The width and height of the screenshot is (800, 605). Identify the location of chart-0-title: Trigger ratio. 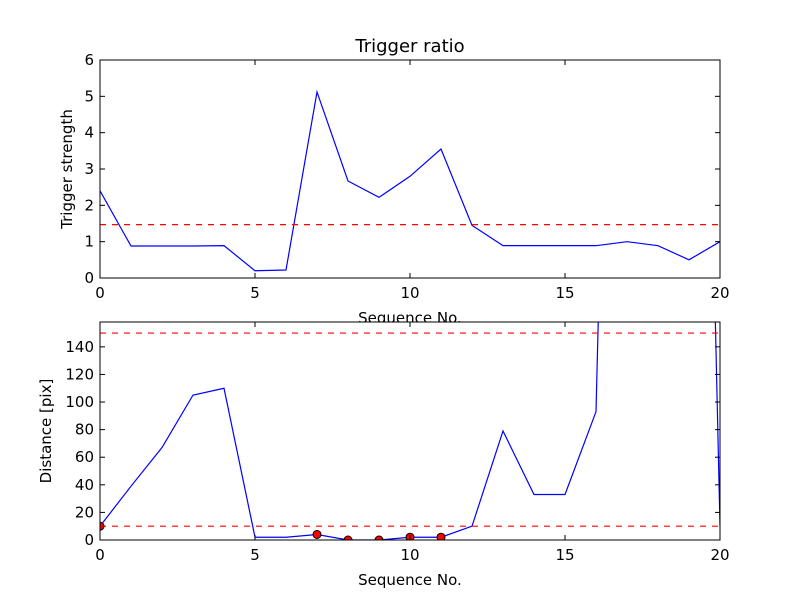
(409, 46).